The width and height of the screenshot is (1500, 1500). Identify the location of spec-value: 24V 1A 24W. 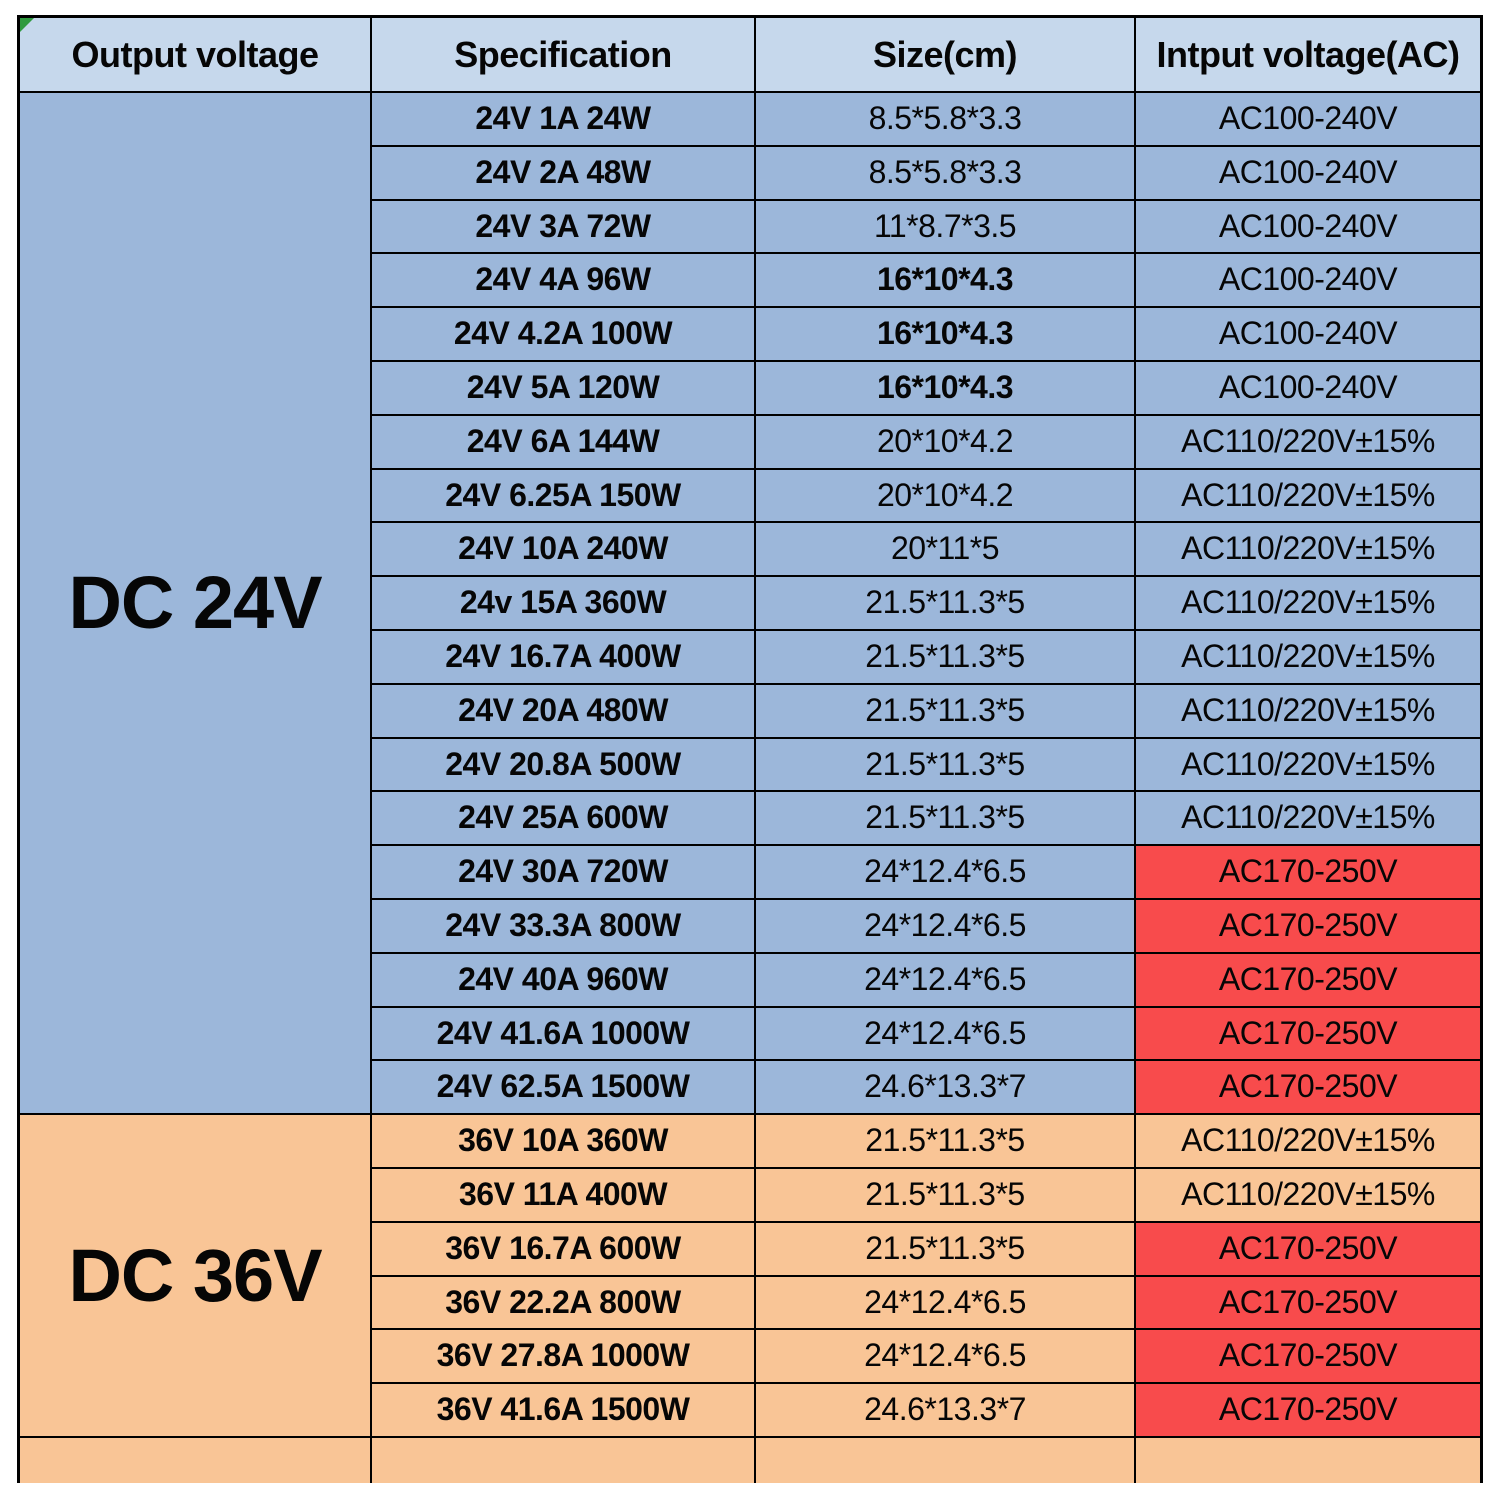
(563, 118).